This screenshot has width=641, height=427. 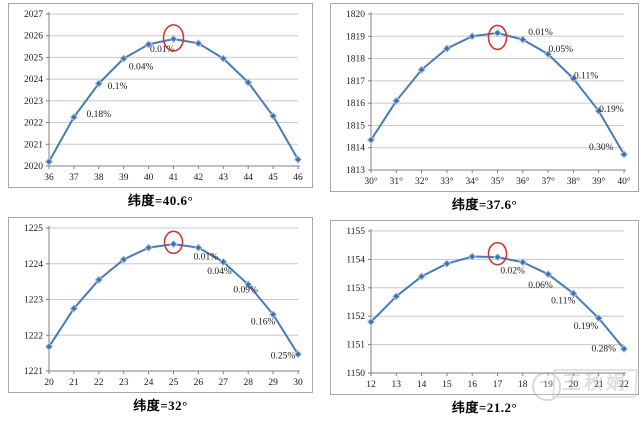 What do you see at coordinates (33, 229) in the screenshot?
I see `y-tick-label: 1225` at bounding box center [33, 229].